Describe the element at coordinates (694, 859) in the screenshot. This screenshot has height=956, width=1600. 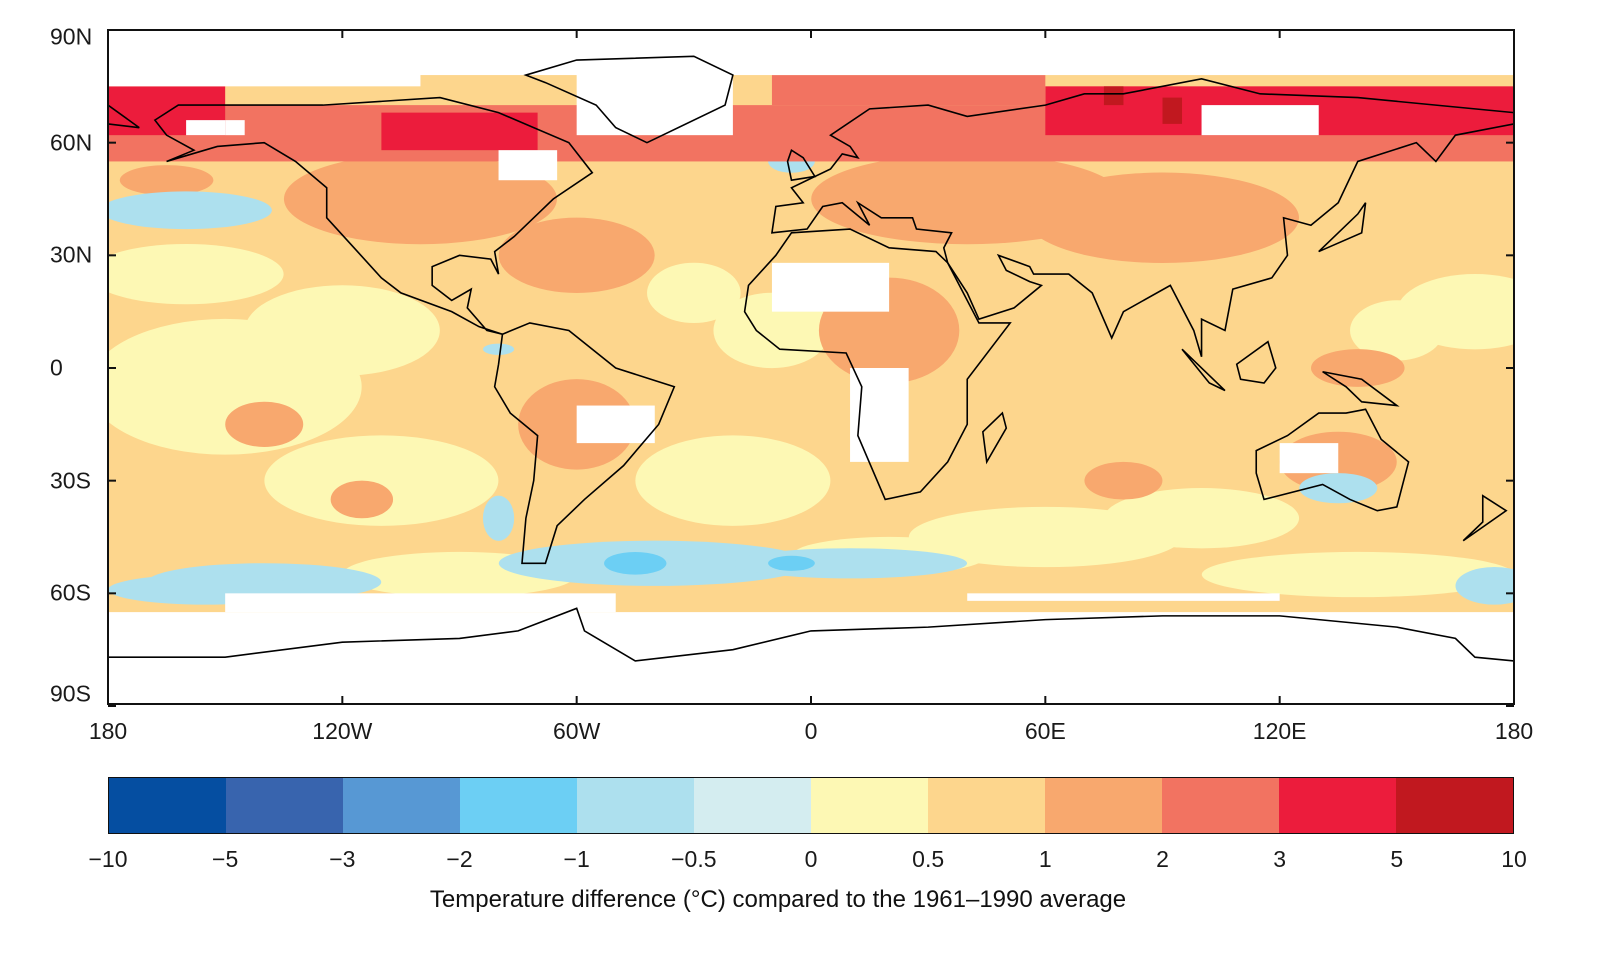
I see `colorbar-label: −0.5` at that location.